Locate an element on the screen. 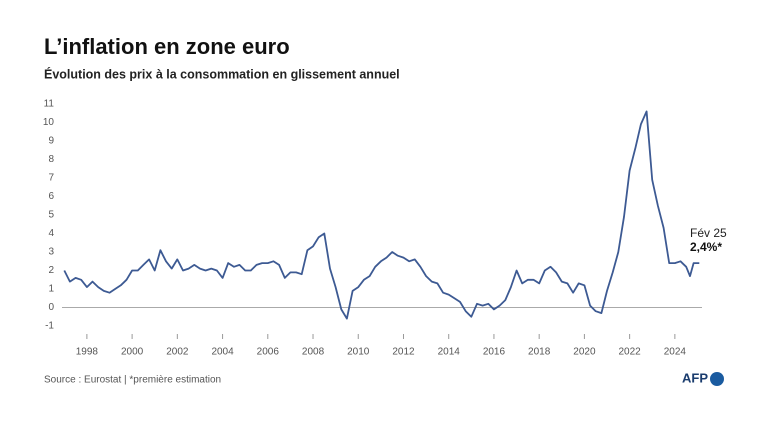  y-tick-label: 6 is located at coordinates (51, 196).